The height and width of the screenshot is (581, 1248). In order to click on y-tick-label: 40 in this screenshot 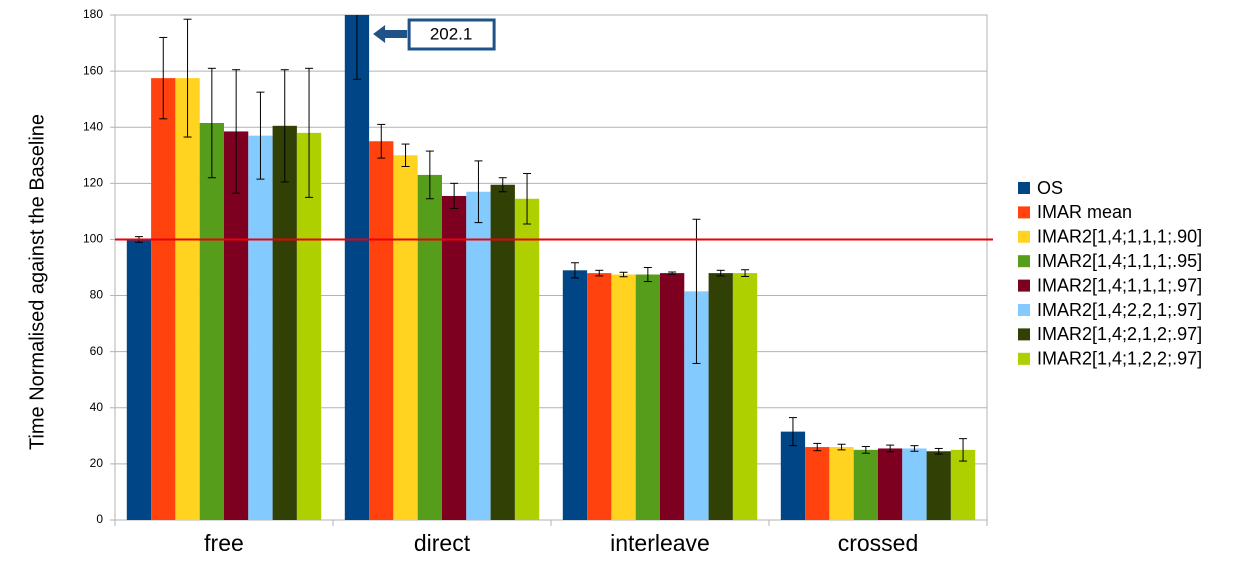, I will do `click(97, 407)`.